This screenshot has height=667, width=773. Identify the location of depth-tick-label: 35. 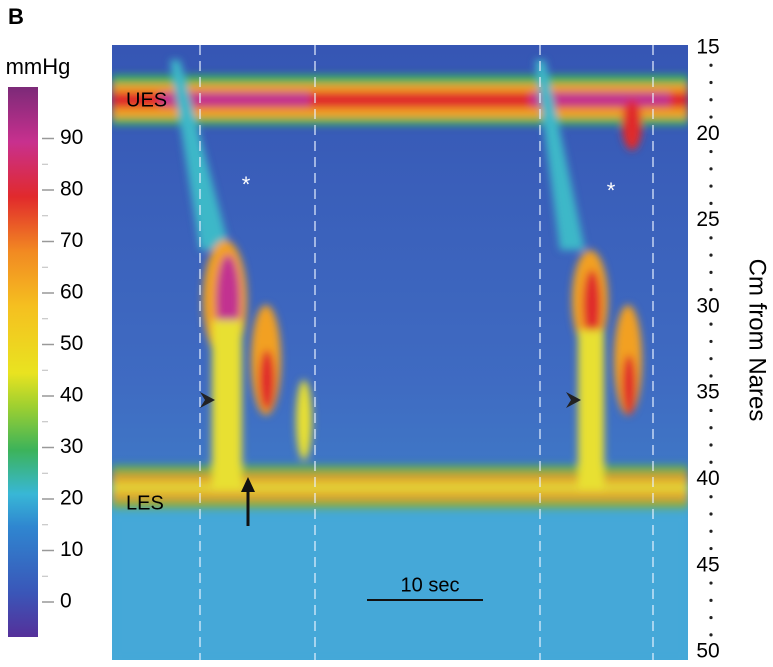
(707, 392).